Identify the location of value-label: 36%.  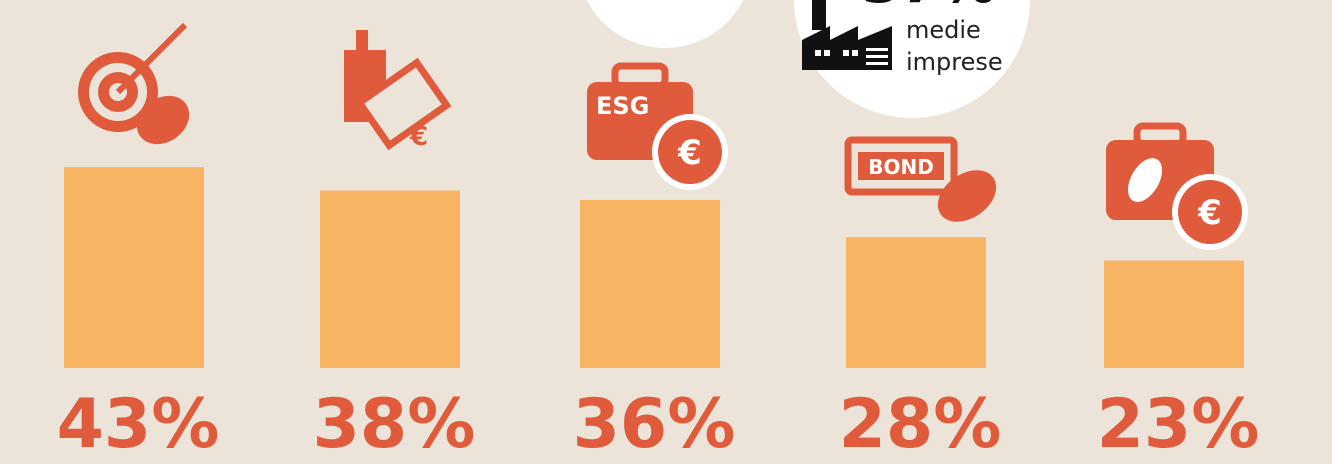
(654, 424).